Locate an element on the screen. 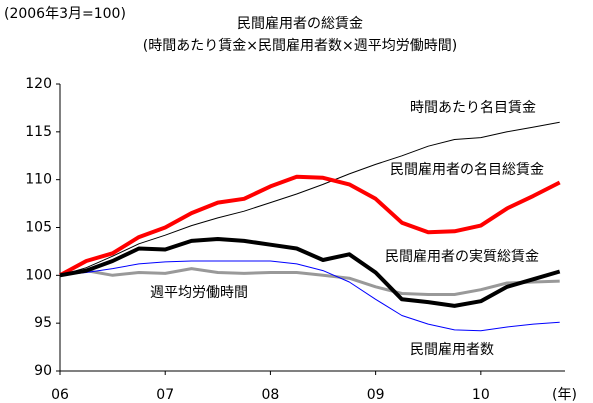  y-tick-label: 95 is located at coordinates (43, 323).